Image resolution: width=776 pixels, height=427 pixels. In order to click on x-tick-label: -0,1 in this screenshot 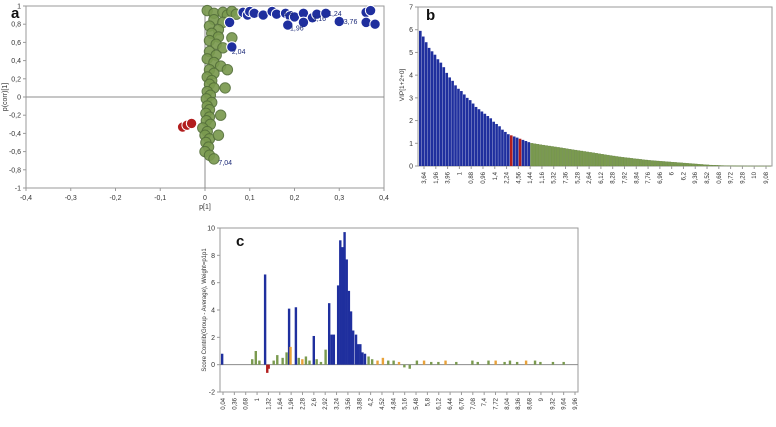, I will do `click(160, 198)`.